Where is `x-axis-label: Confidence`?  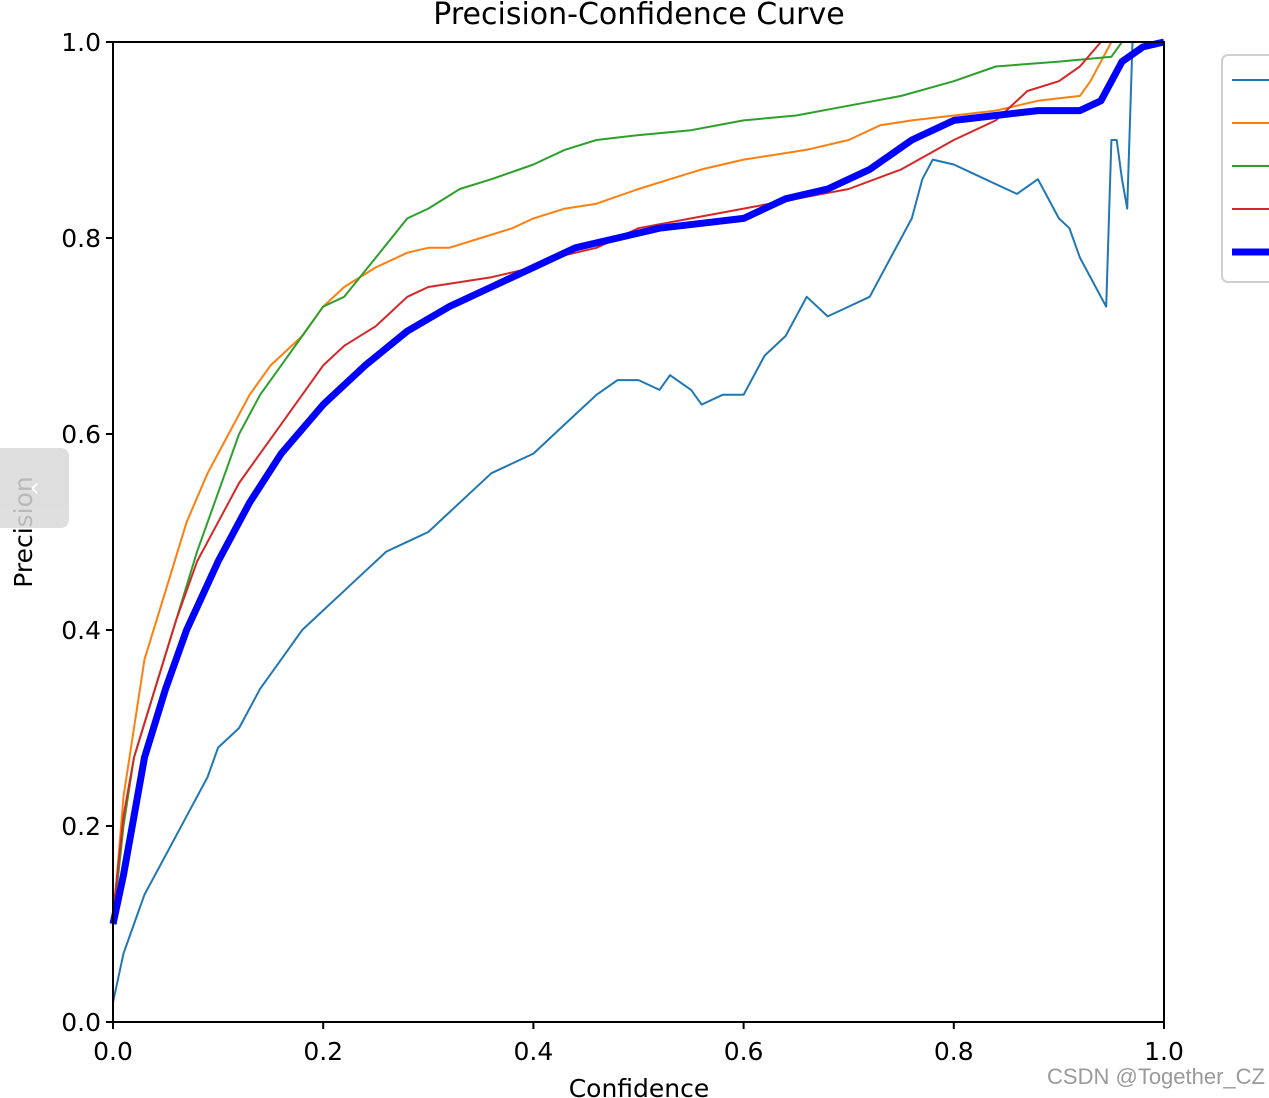 x-axis-label: Confidence is located at coordinates (639, 1086).